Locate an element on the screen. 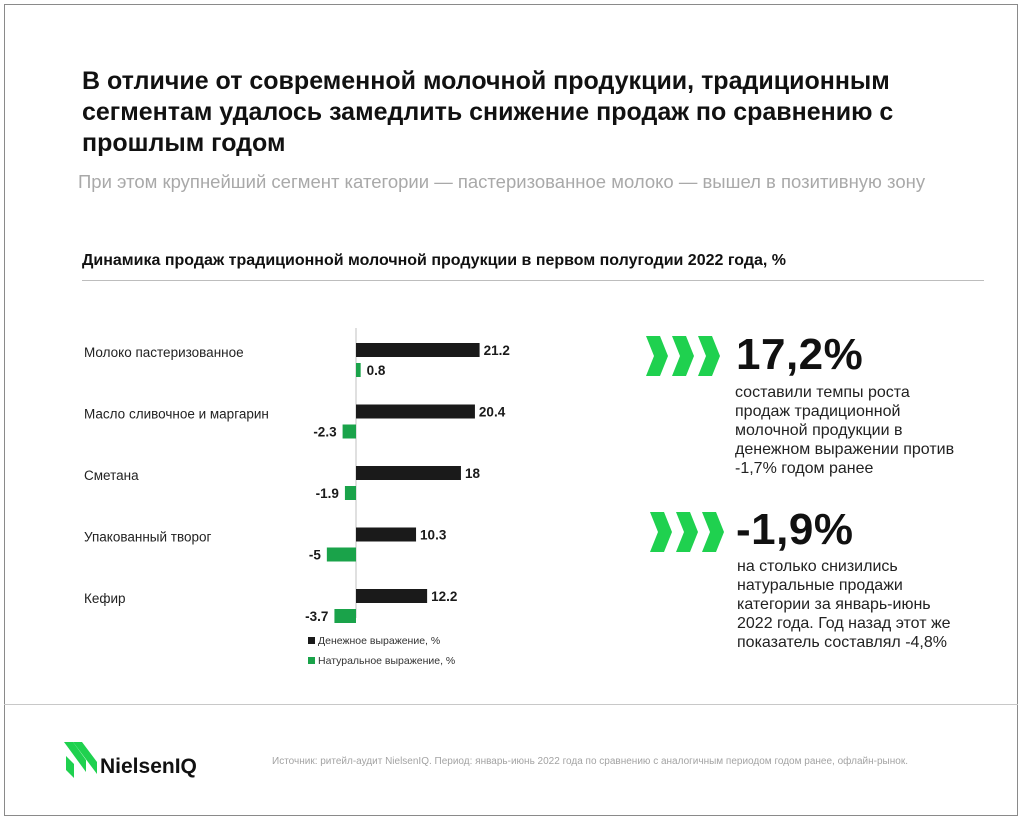  data-label-money: 18 is located at coordinates (473, 473).